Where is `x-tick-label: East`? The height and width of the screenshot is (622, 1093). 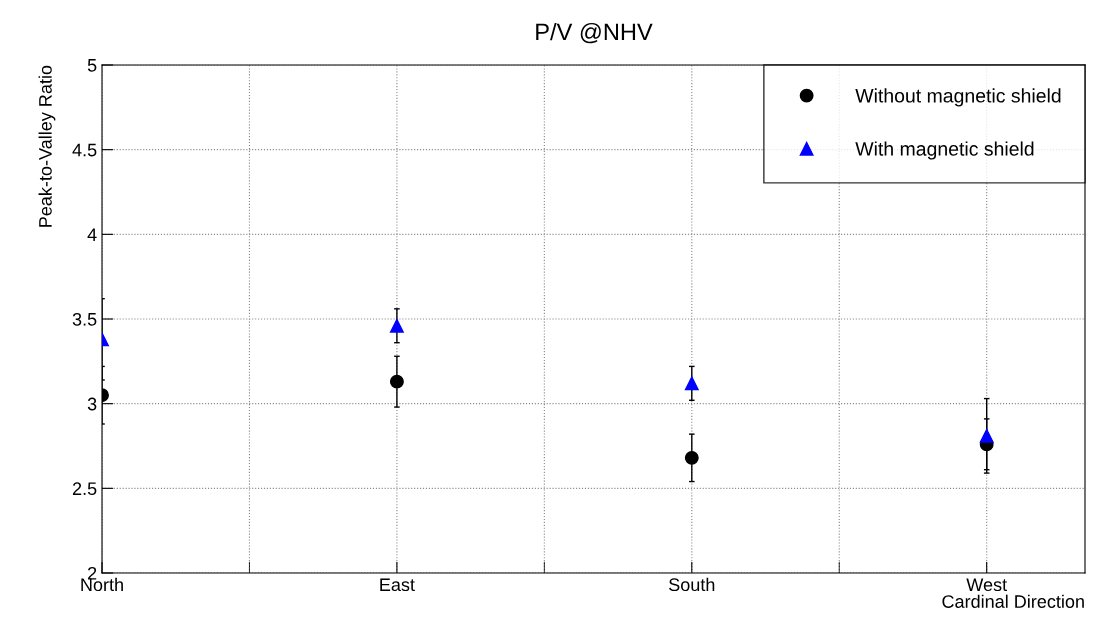 x-tick-label: East is located at coordinates (397, 585).